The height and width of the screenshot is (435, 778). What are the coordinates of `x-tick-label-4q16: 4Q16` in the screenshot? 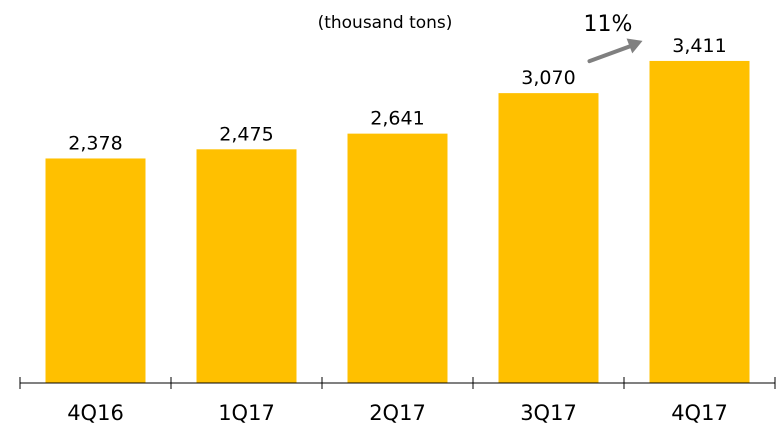 It's located at (95, 413).